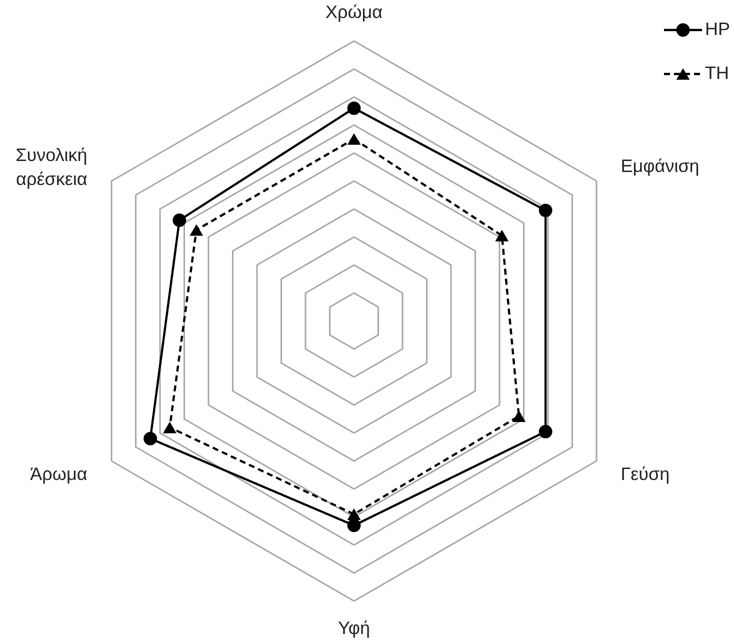 The image size is (734, 642). I want to click on spoke-label: Γεύση, so click(645, 474).